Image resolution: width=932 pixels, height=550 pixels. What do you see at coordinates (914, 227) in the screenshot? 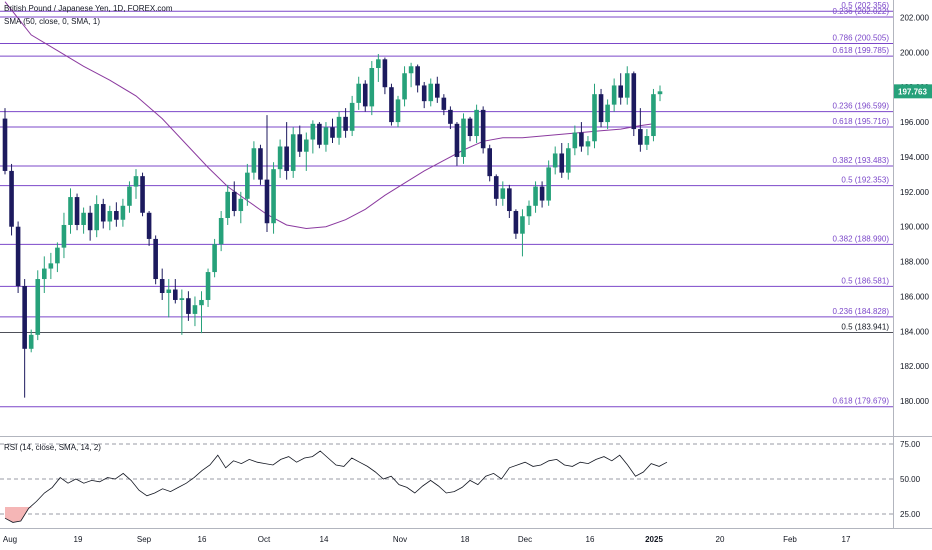
I see `price-tick-label: 190.000` at bounding box center [914, 227].